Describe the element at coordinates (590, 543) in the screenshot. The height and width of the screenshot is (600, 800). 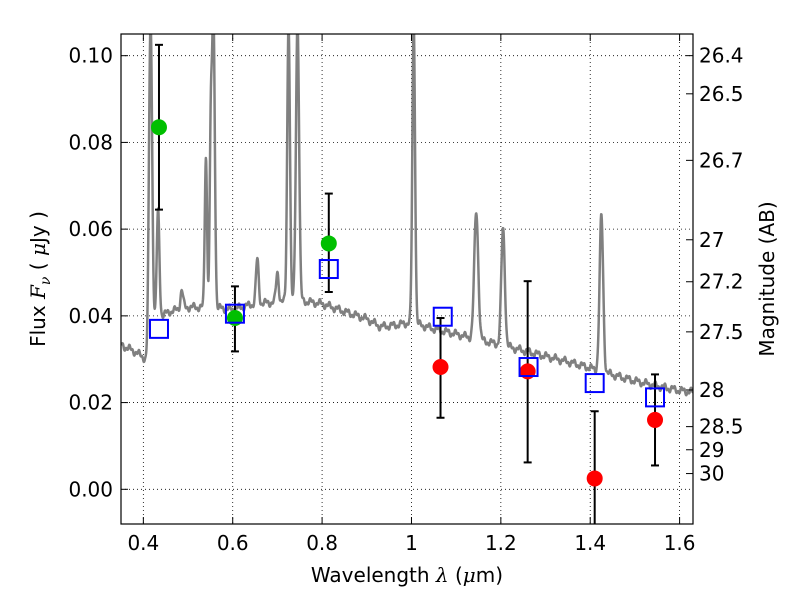
I see `x-tick-label: 1.4` at that location.